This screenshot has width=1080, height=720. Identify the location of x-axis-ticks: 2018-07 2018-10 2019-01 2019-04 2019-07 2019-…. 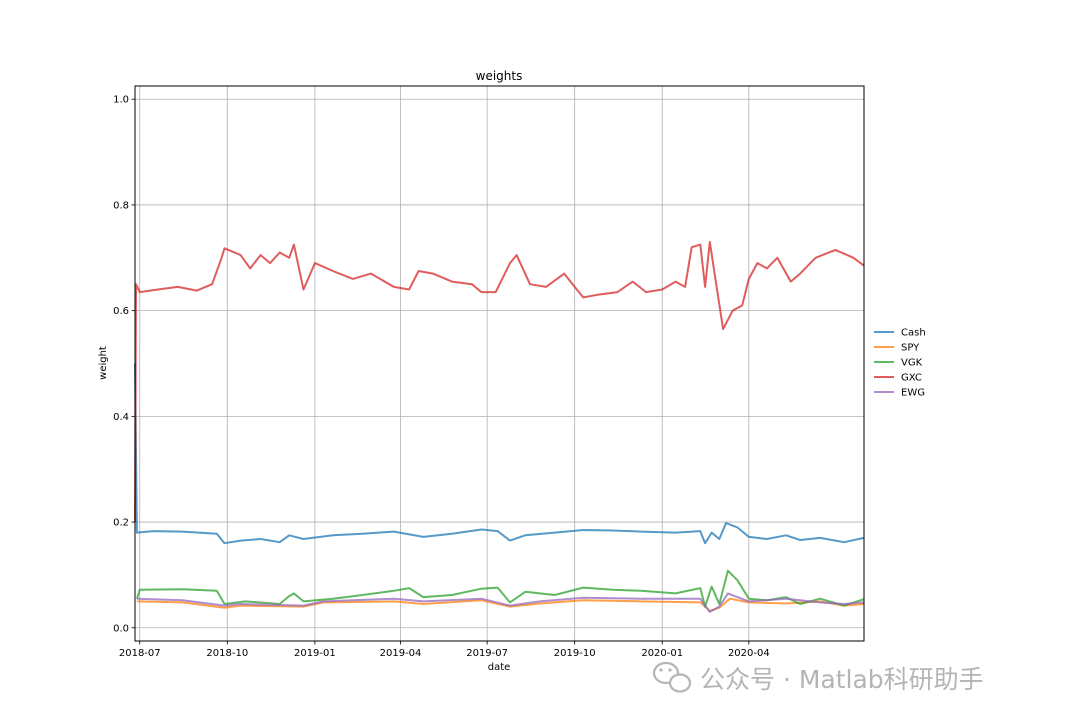
(444, 650).